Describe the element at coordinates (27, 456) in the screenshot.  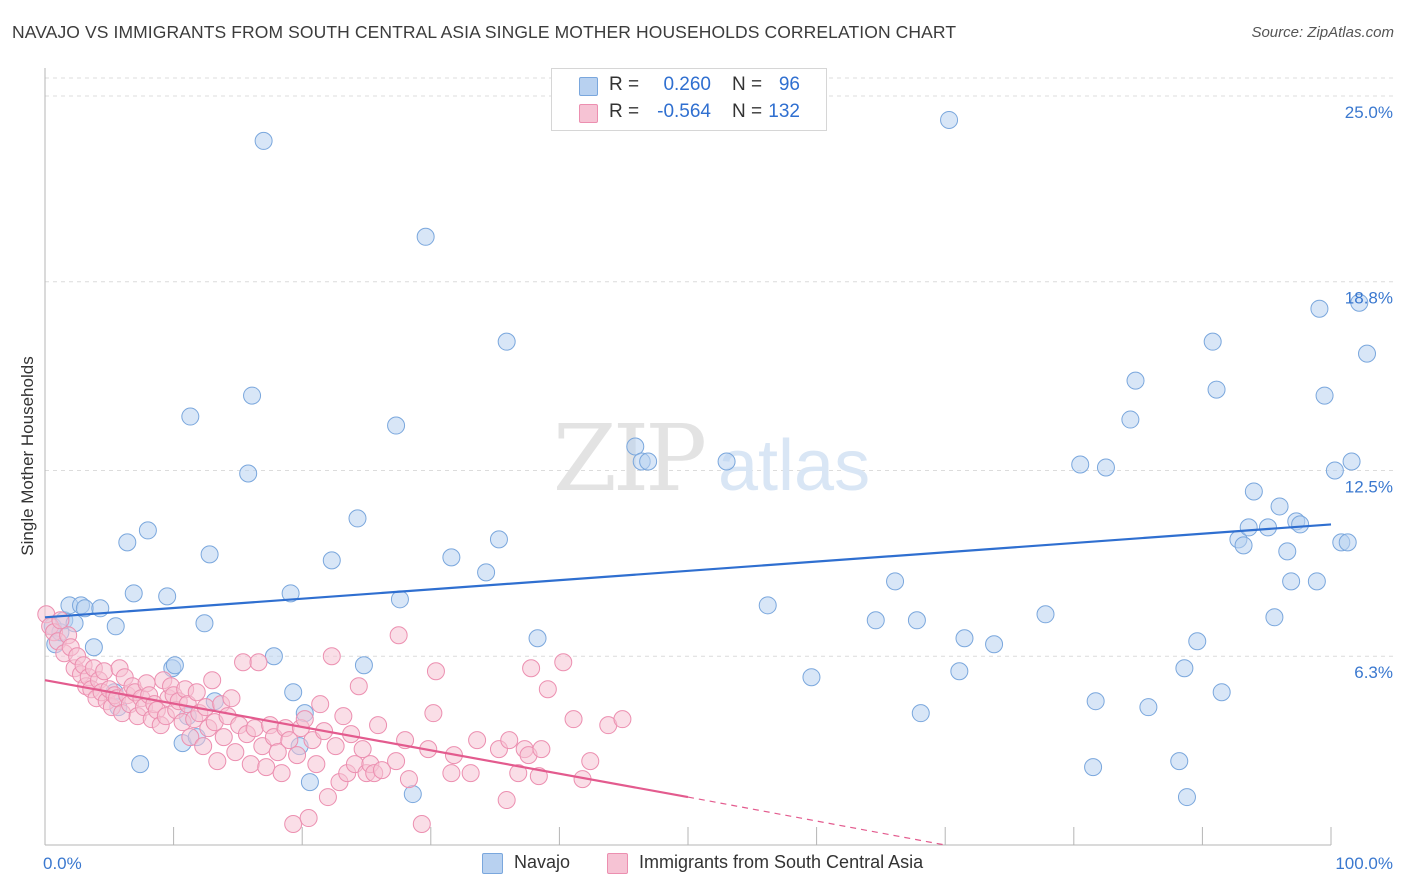
I see `y-axis-label: Single Mother Households` at that location.